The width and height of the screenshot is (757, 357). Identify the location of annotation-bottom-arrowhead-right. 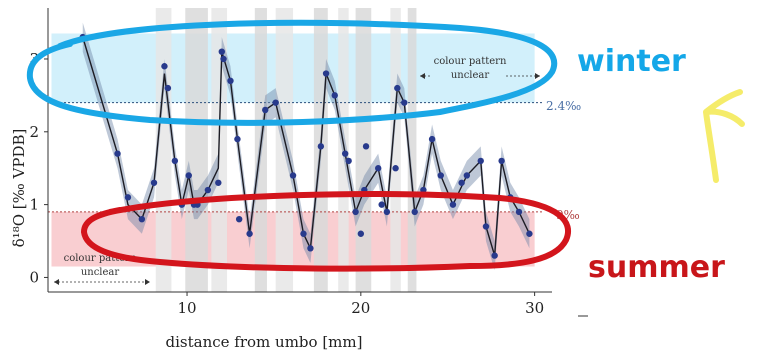
(147, 282).